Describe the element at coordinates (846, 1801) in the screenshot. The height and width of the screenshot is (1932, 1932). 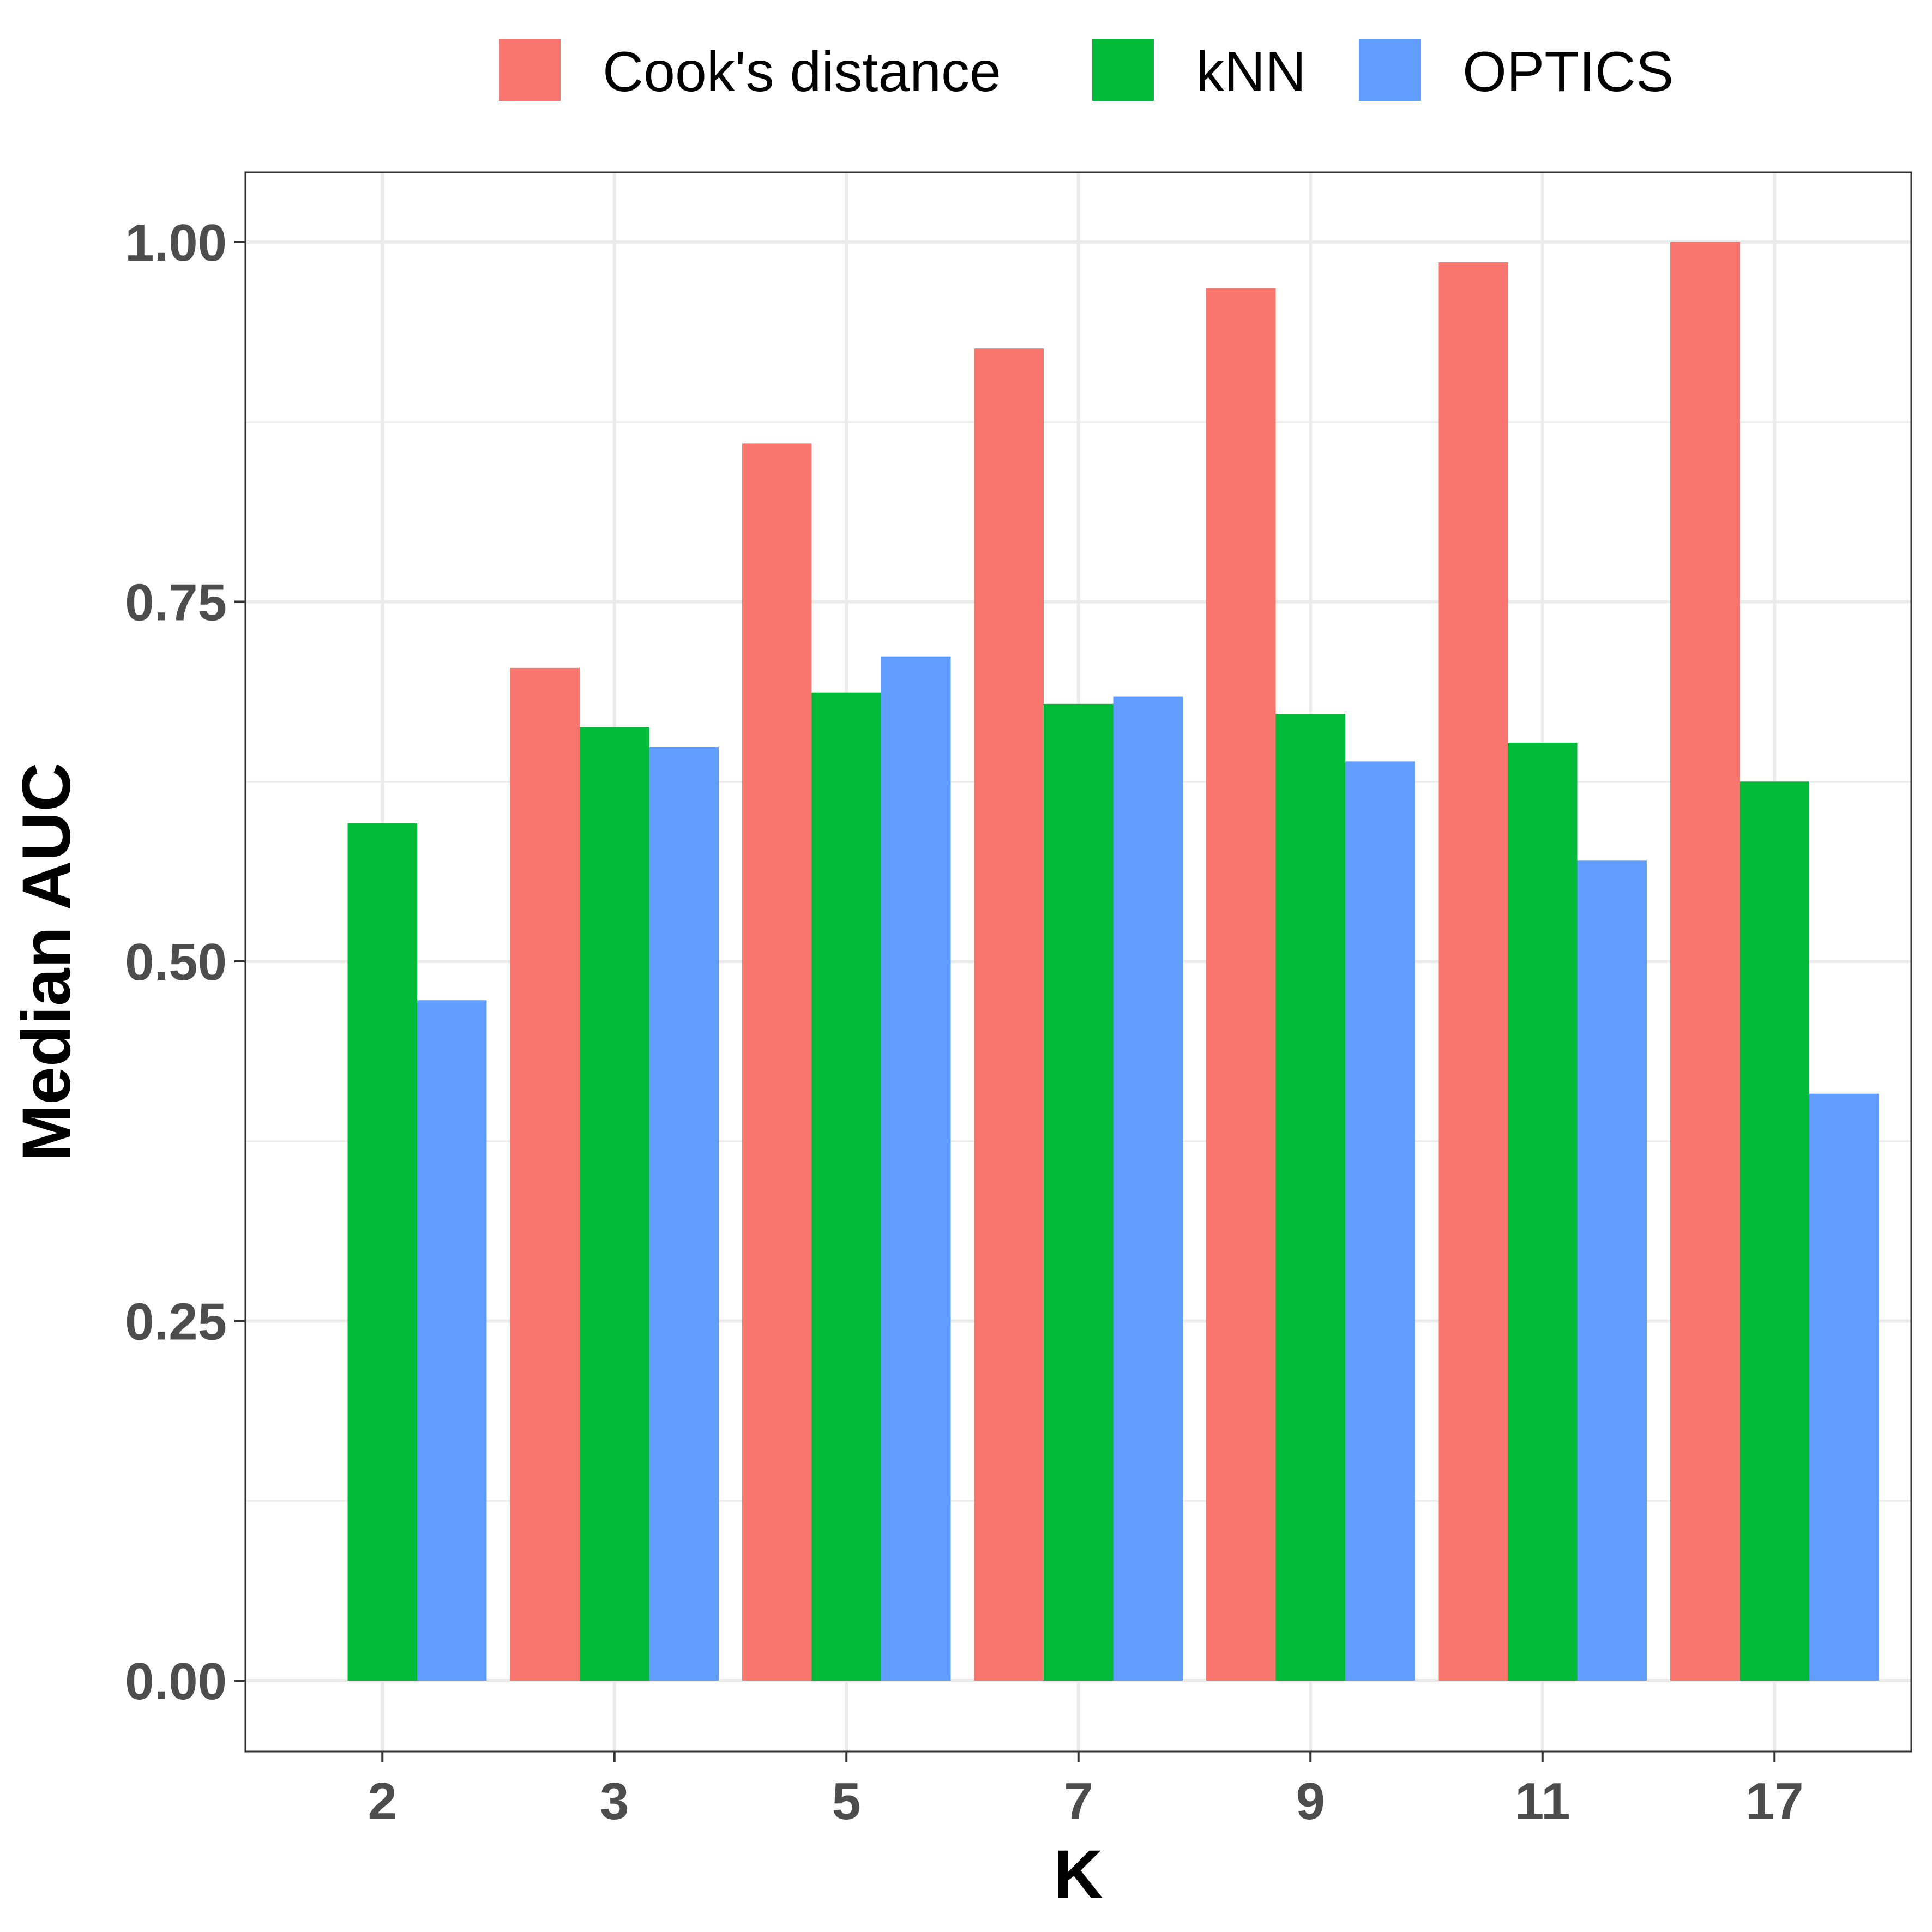
I see `x-tick-label: 5` at that location.